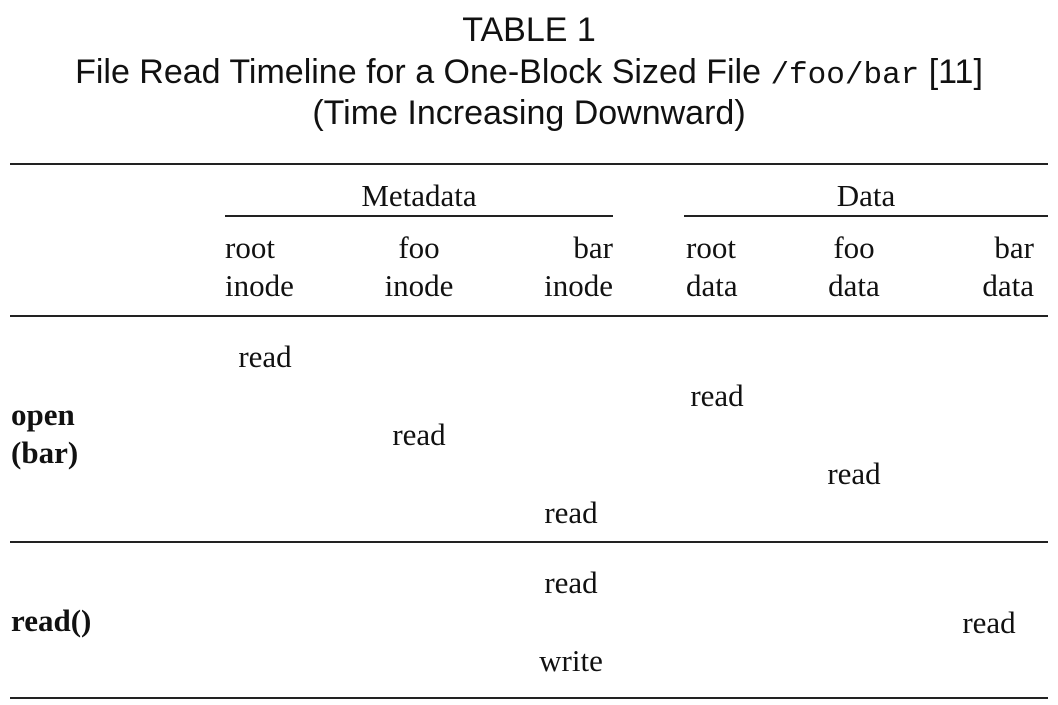 This screenshot has width=1058, height=705. I want to click on bottom-rule, so click(529, 698).